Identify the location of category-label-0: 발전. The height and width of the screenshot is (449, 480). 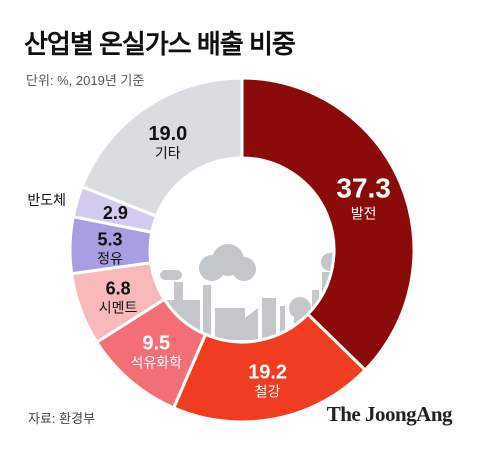
(364, 214).